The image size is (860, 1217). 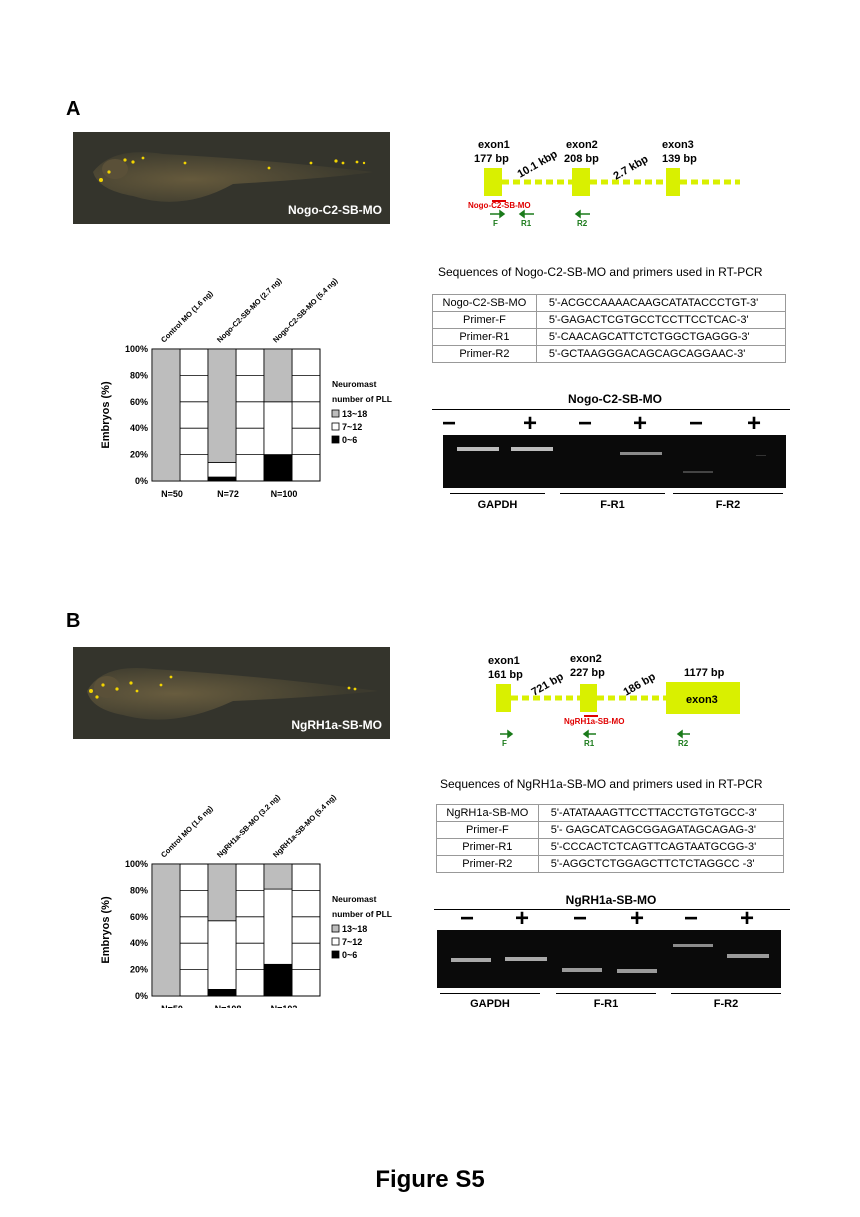 I want to click on mo-label: NgRH1a-SB-MO, so click(x=594, y=721).